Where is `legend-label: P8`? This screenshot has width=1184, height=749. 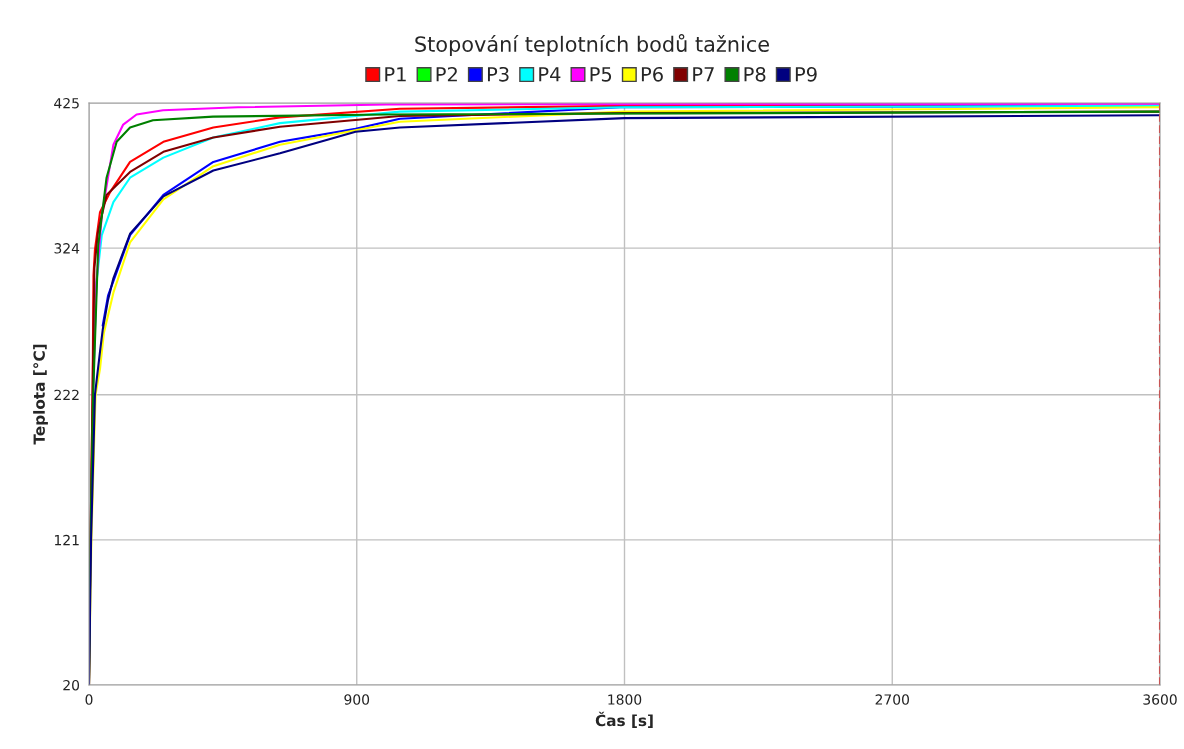
legend-label: P8 is located at coordinates (755, 74).